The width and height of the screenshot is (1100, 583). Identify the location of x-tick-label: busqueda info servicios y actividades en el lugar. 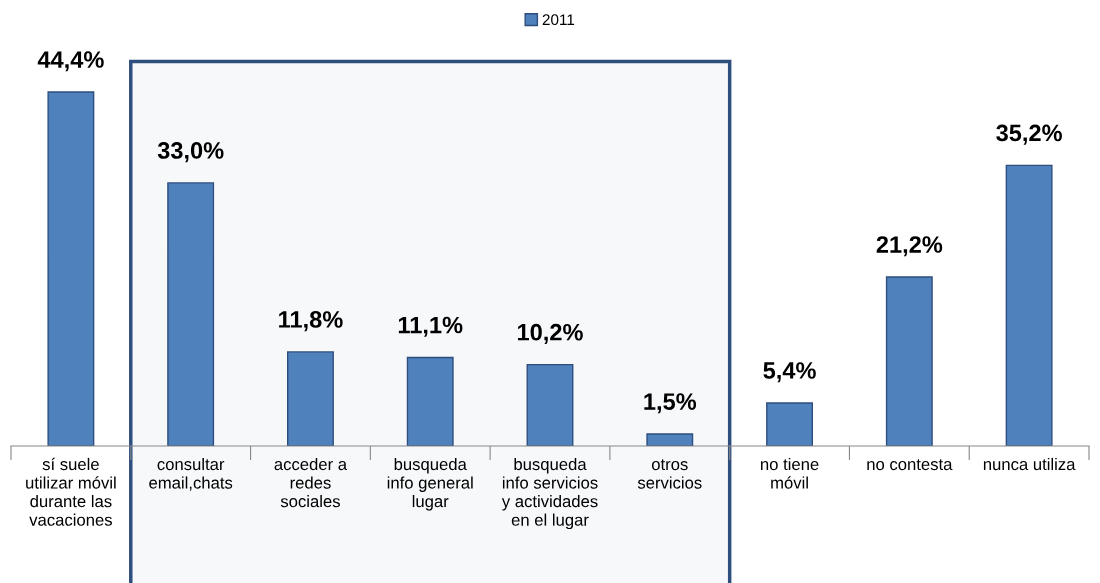
(549, 493).